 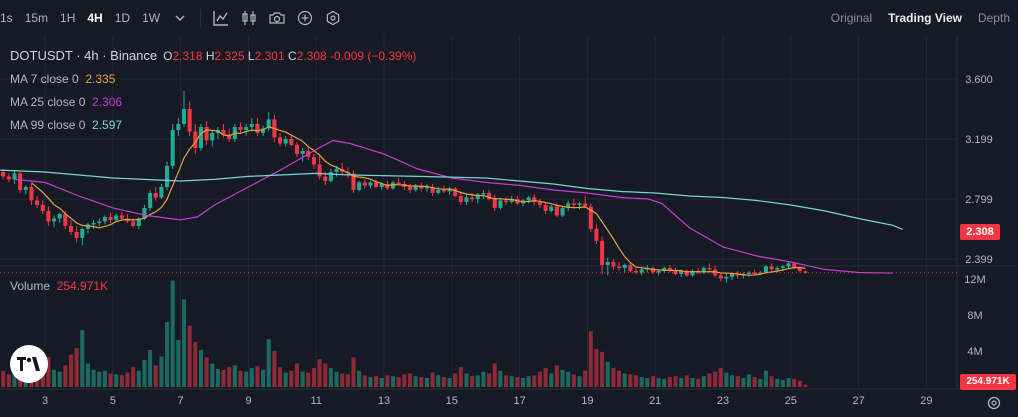 I want to click on tab-depth: Depth, so click(x=993, y=18).